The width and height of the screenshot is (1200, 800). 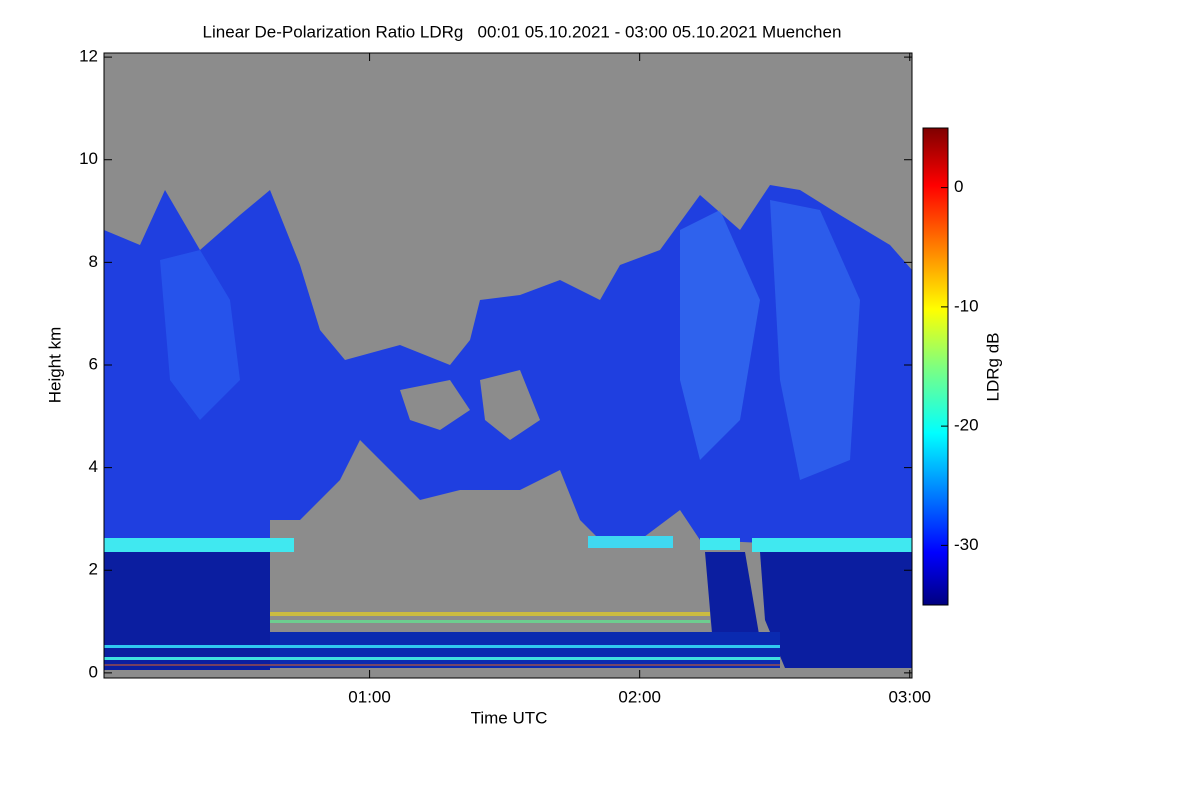 What do you see at coordinates (369, 696) in the screenshot?
I see `x-tick-label: 01:00` at bounding box center [369, 696].